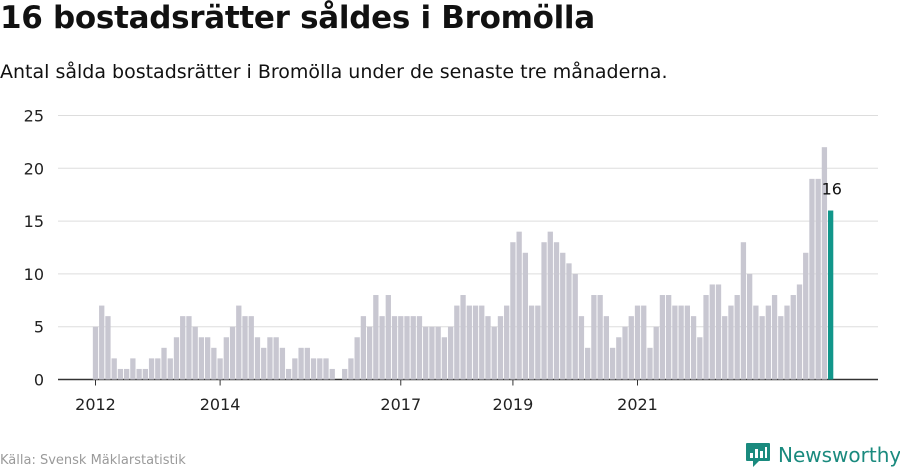 Image resolution: width=900 pixels, height=474 pixels. Describe the element at coordinates (39, 327) in the screenshot. I see `y-tick-label-5: 5` at that location.